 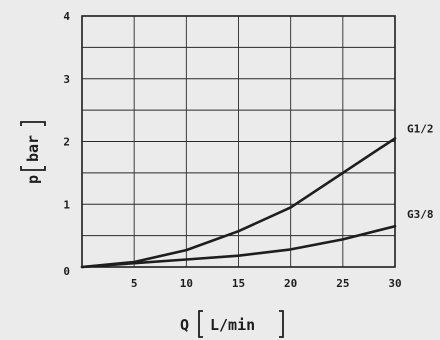 I want to click on x-tick-label: 10, so click(x=186, y=283).